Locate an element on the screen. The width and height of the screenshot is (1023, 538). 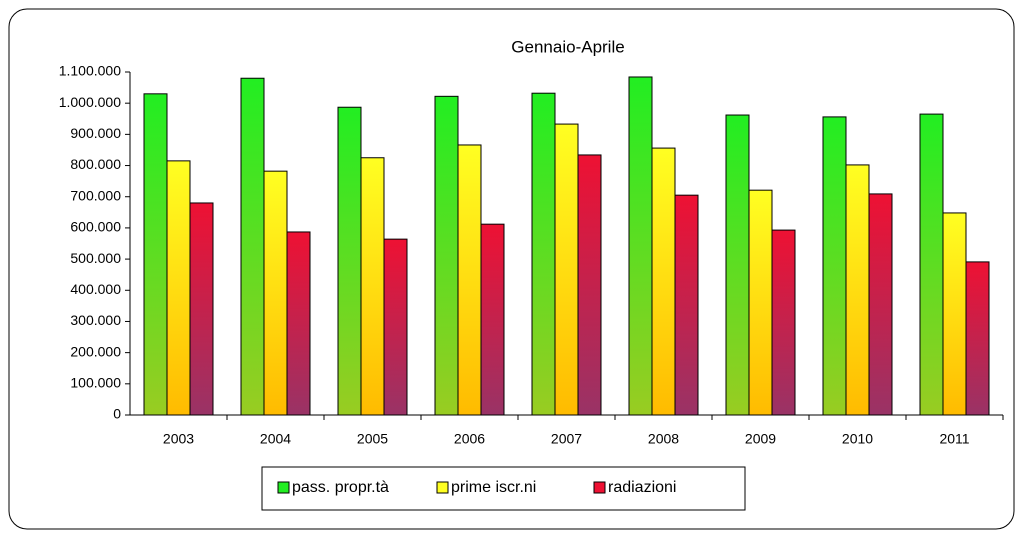
legend-box is located at coordinates (503, 488).